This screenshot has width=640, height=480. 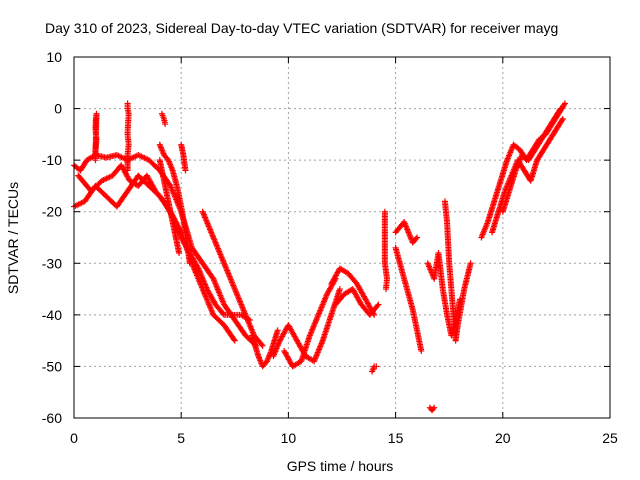 I want to click on x-tick-label: 15, so click(x=396, y=438).